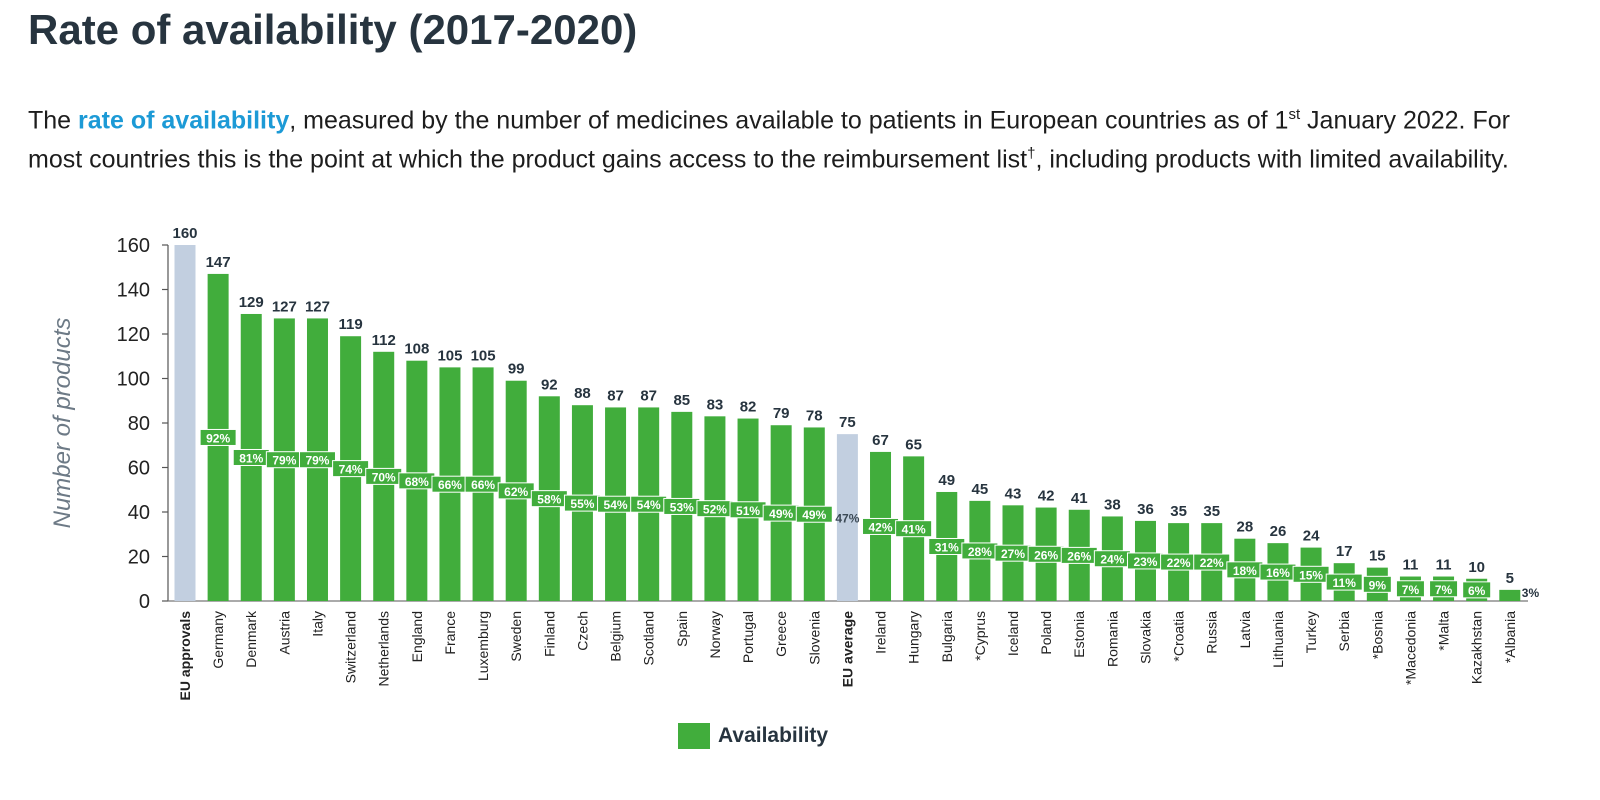 The image size is (1600, 800). I want to click on category-label: *Cyprus, so click(980, 636).